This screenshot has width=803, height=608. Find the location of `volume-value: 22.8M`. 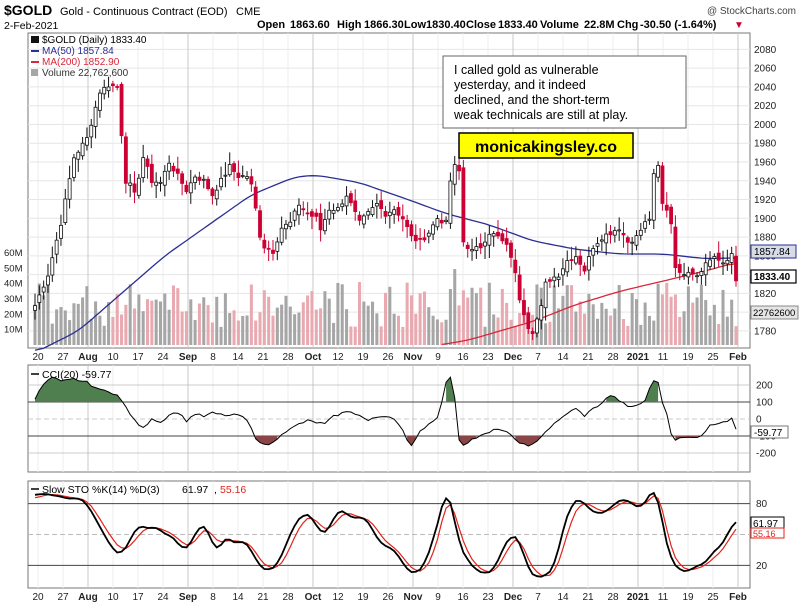

volume-value: 22.8M is located at coordinates (599, 25).